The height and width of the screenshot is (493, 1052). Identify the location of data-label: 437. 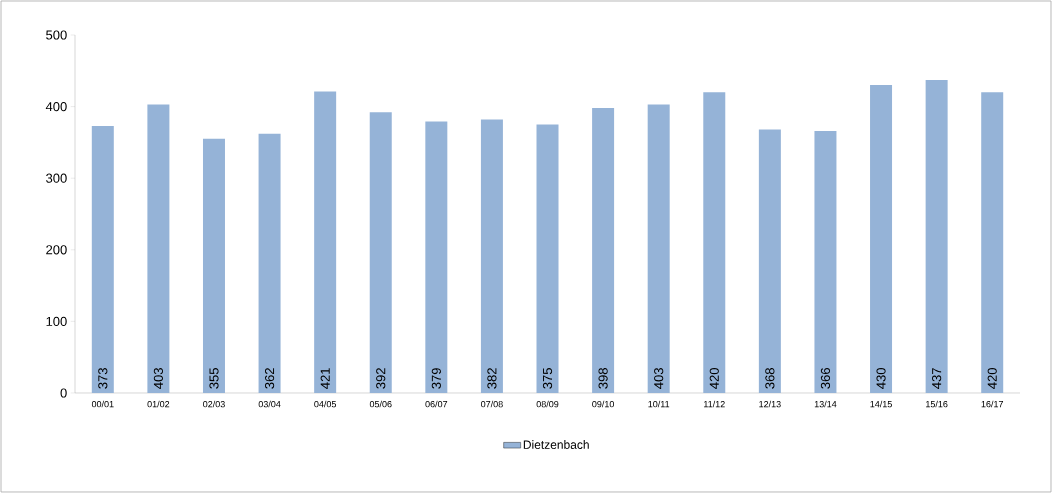
(937, 378).